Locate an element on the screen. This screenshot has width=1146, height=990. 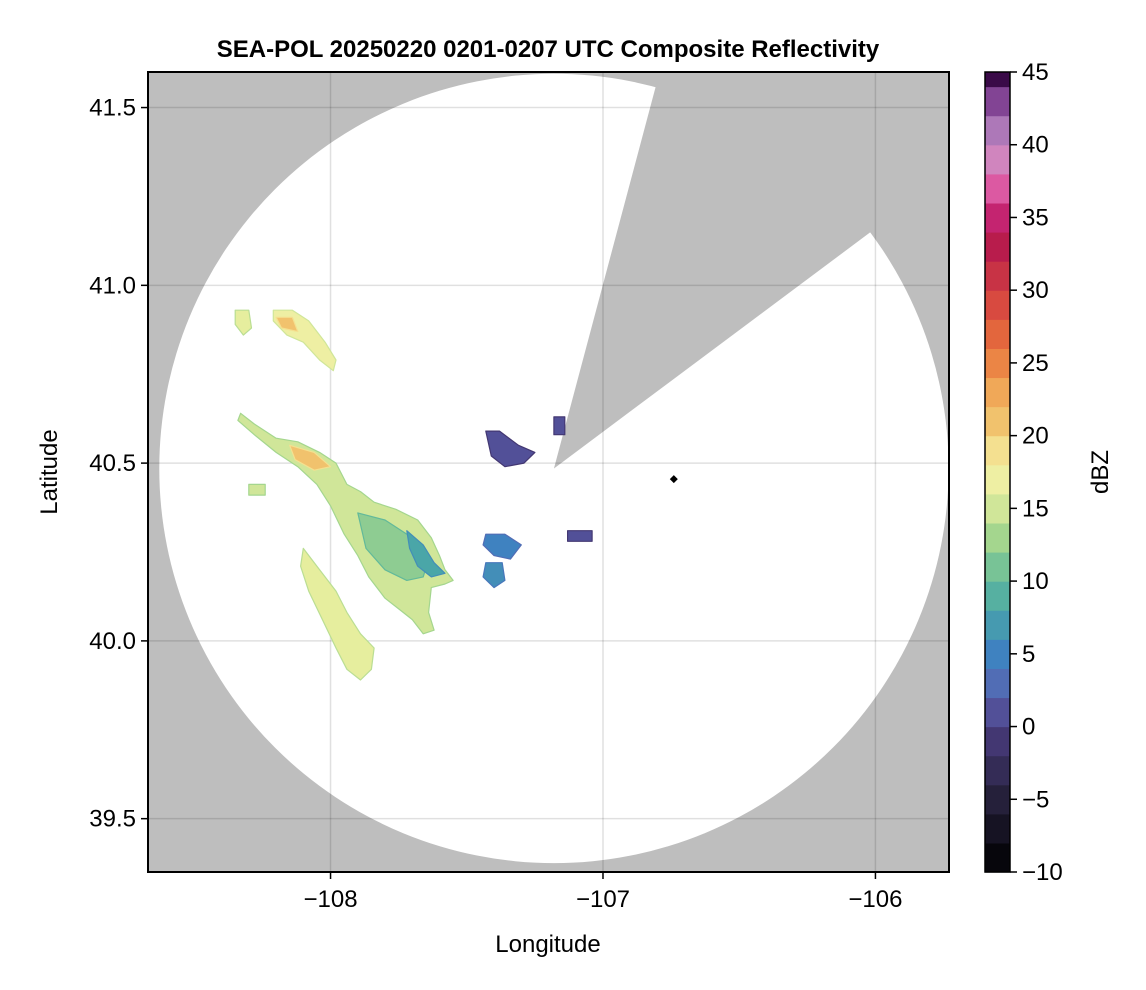
y-tick-label: 41.0 is located at coordinates (112, 285).